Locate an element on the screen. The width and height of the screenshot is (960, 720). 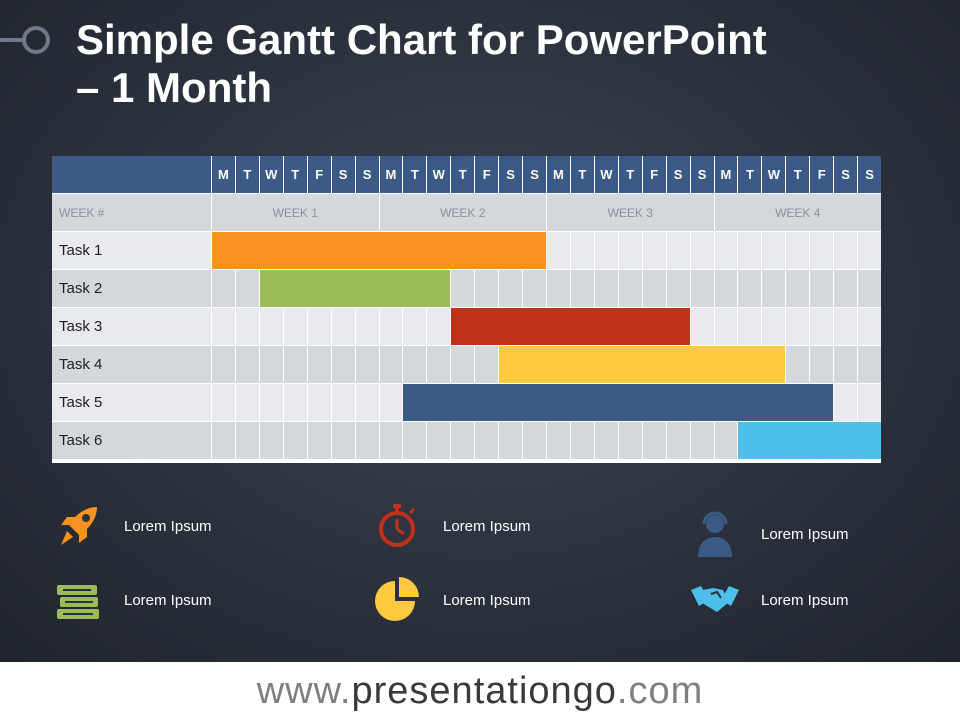
footer-prefix: www. is located at coordinates (304, 691).